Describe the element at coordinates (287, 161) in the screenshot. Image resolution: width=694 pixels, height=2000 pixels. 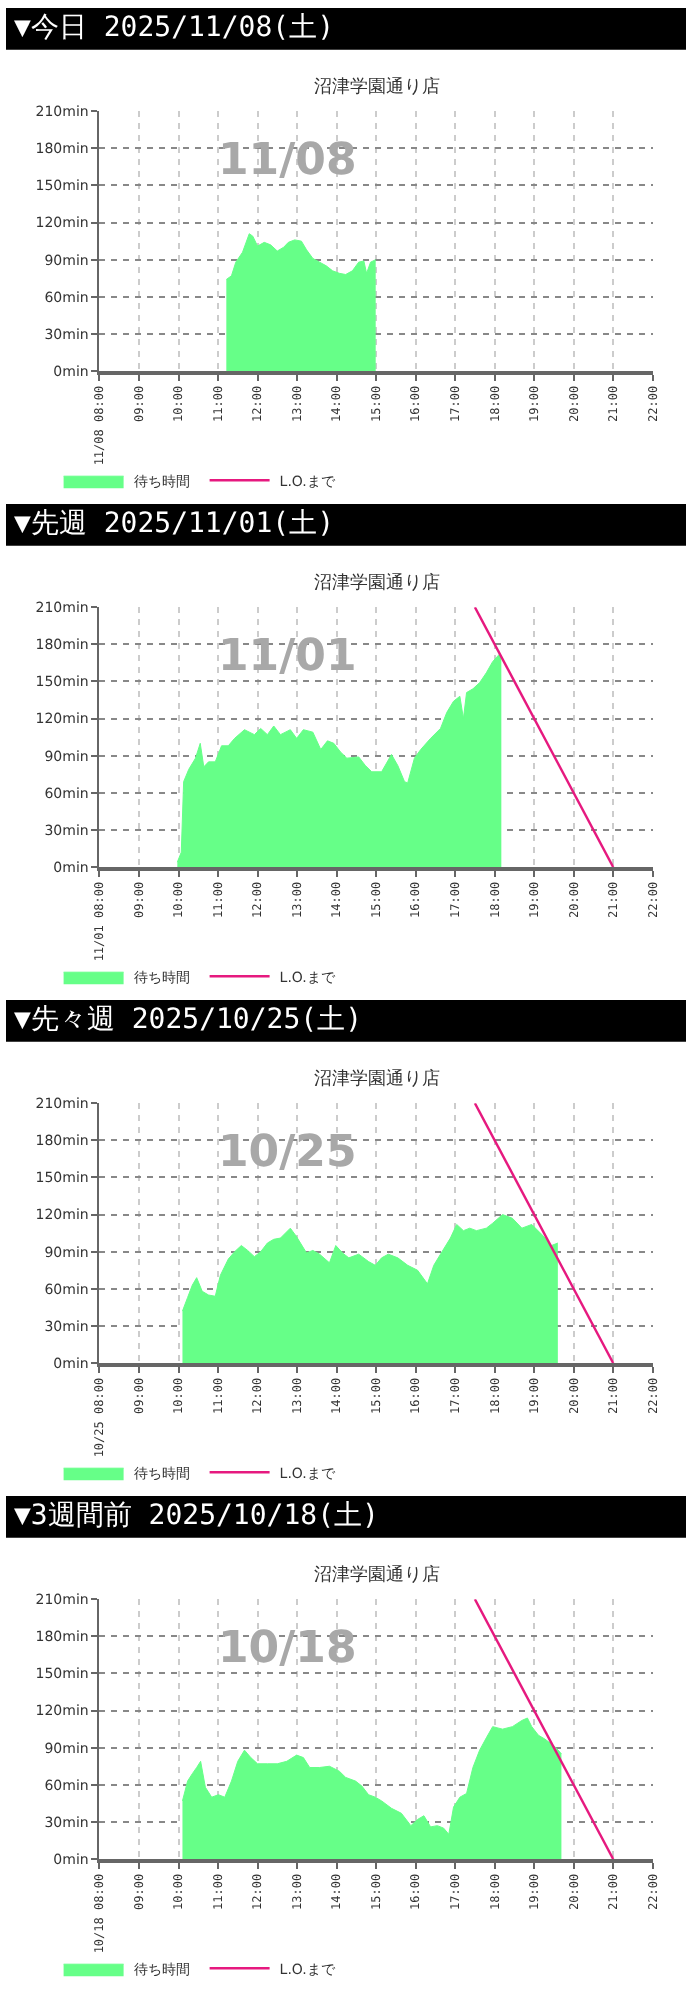
I see `annotation: 11/08` at that location.